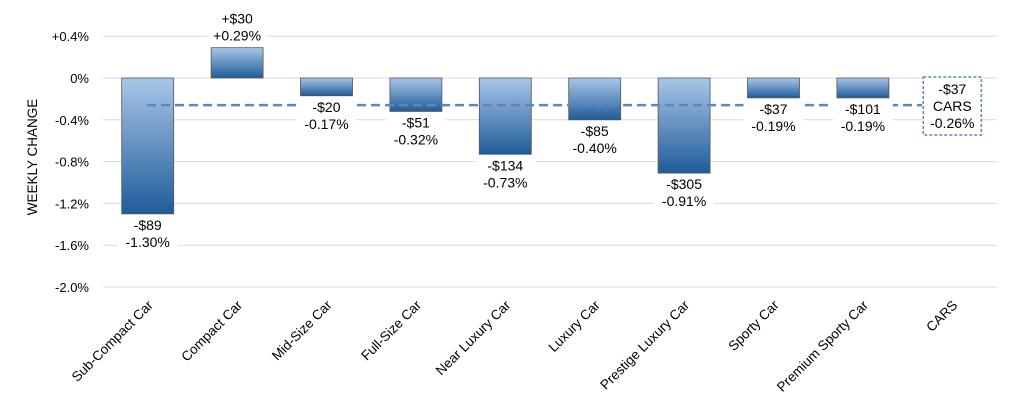 This screenshot has height=418, width=1024. Describe the element at coordinates (863, 109) in the screenshot. I see `data-label-dollar: -$101` at that location.